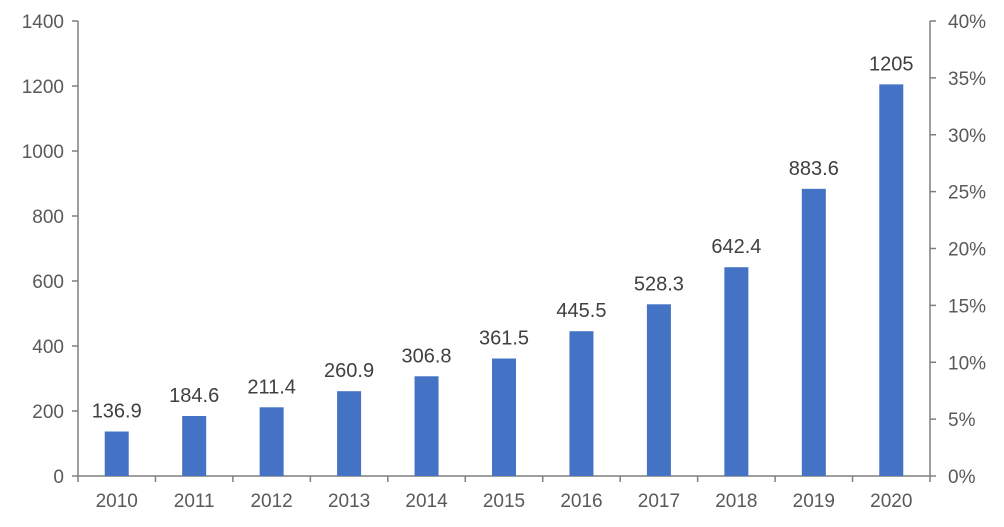 The width and height of the screenshot is (1004, 527). Describe the element at coordinates (659, 501) in the screenshot. I see `x-tick-label: 2017` at that location.